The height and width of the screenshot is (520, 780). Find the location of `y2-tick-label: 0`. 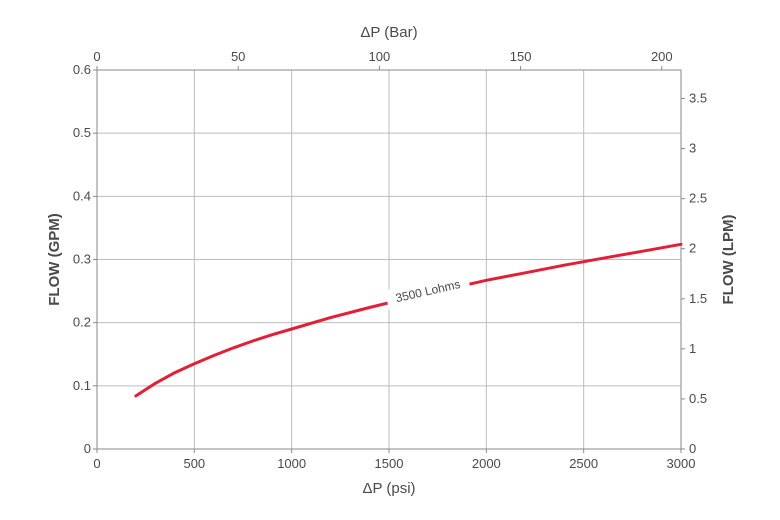

y2-tick-label: 0 is located at coordinates (692, 448).